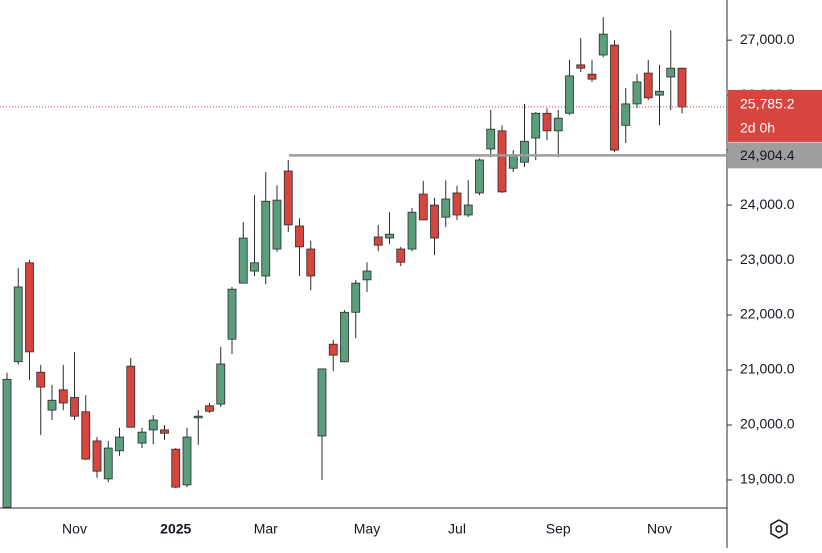 The height and width of the screenshot is (553, 822). I want to click on x-tick-label: 2025, so click(175, 529).